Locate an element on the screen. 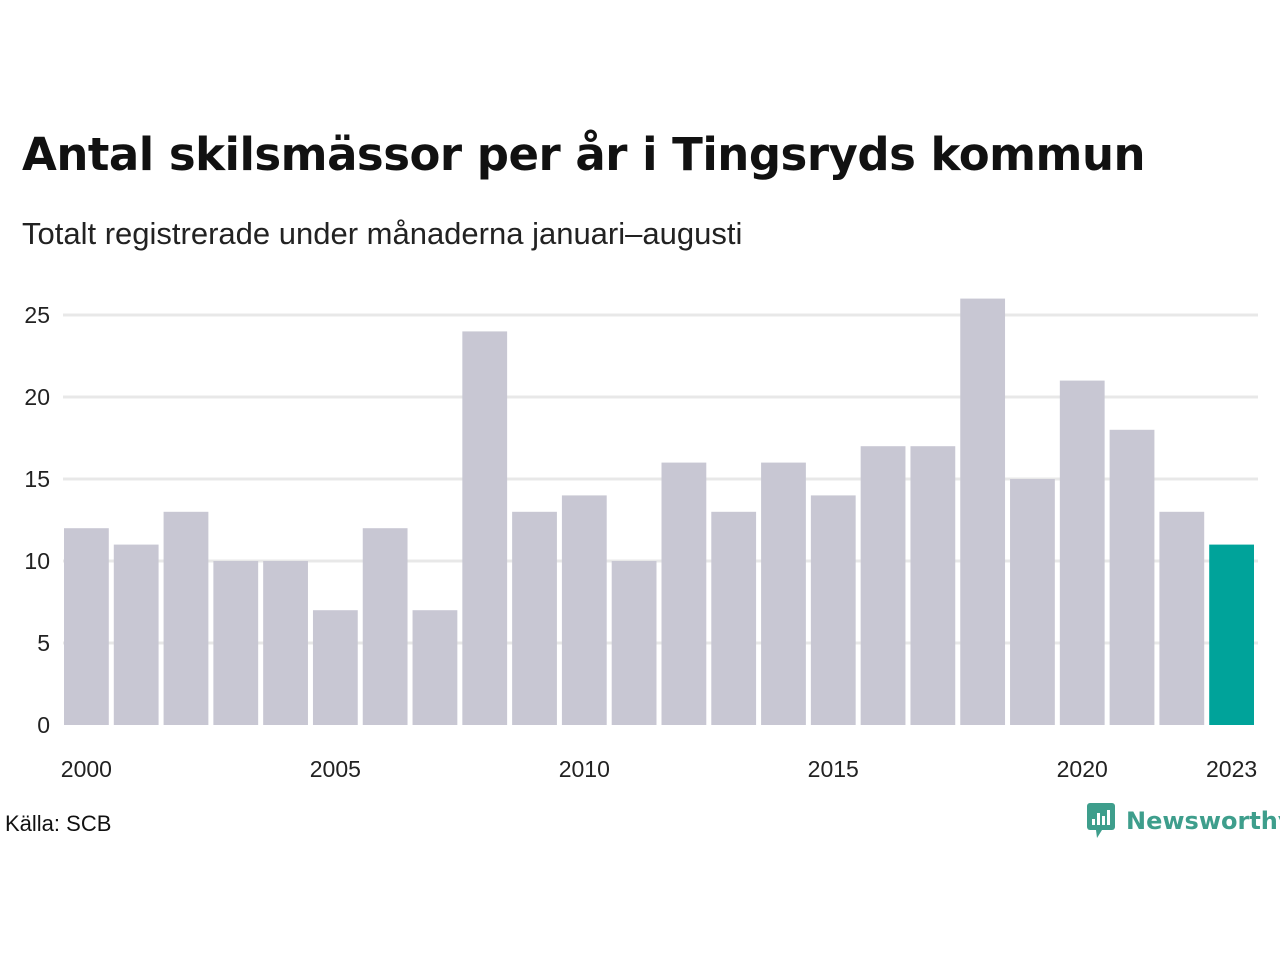 The height and width of the screenshot is (960, 1280). x-tick-label: 2005 is located at coordinates (335, 769).